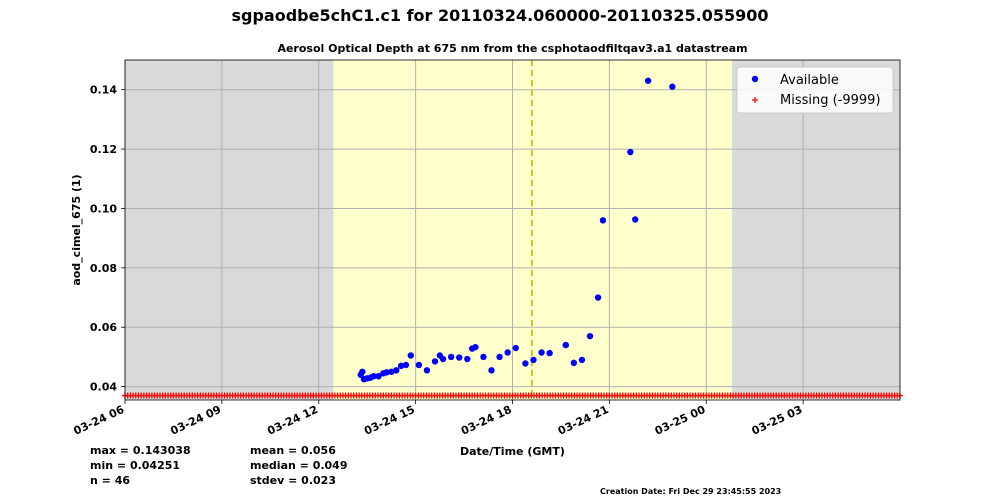 The height and width of the screenshot is (500, 1000). I want to click on stat-stdev: stdev = 0.023, so click(293, 480).